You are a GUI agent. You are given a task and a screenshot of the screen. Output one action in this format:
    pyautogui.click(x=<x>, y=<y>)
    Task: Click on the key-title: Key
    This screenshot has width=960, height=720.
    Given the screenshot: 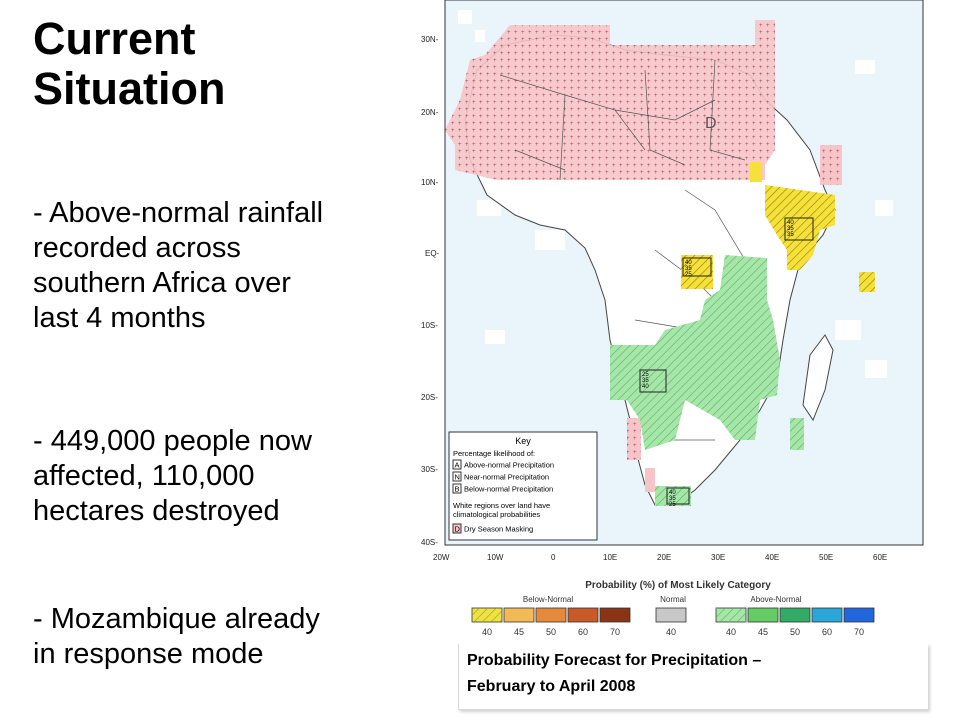 What is the action you would take?
    pyautogui.click(x=523, y=441)
    